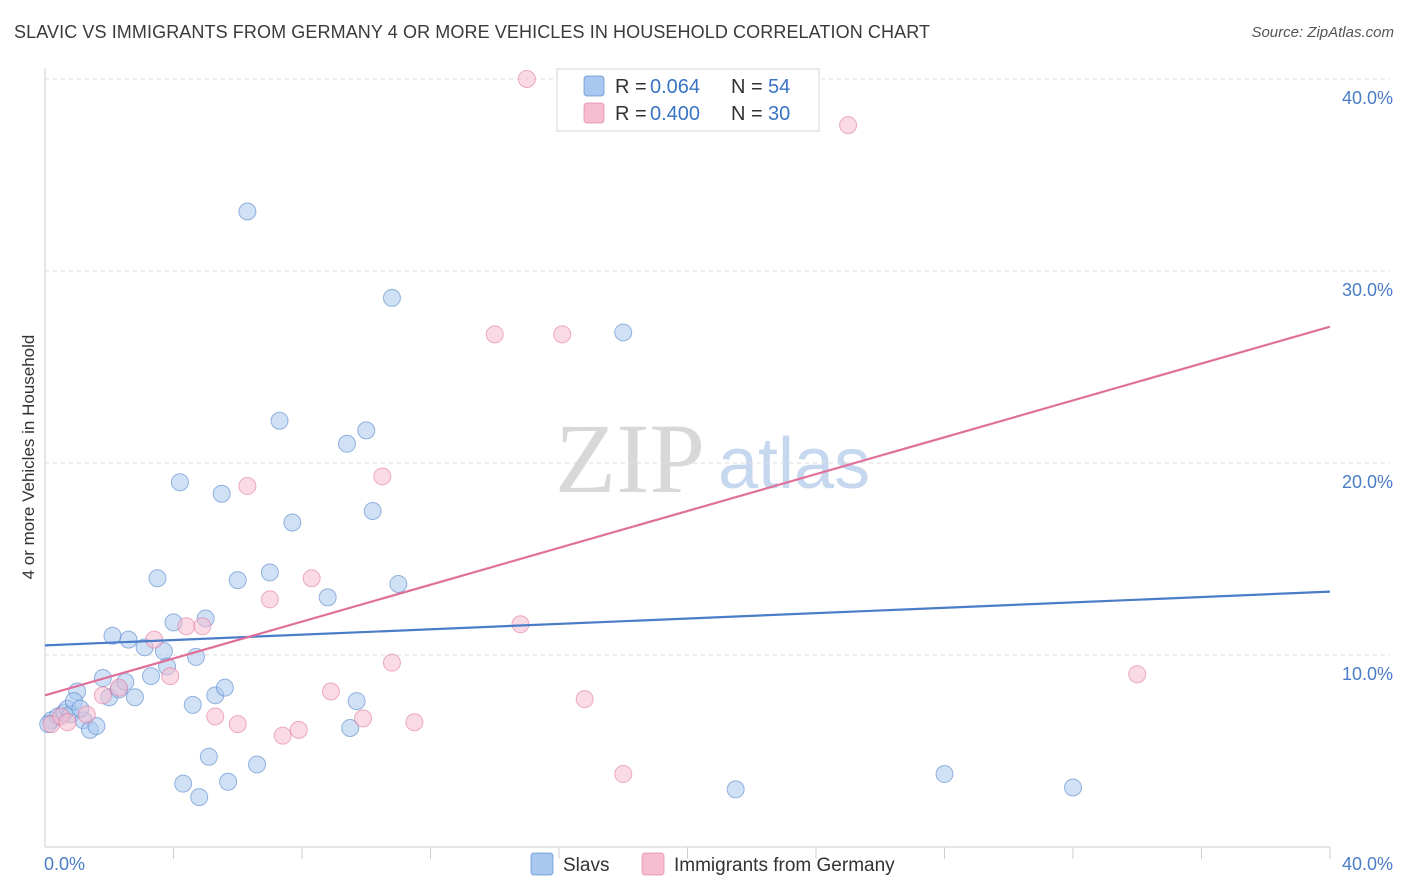 This screenshot has height=892, width=1406. I want to click on bottom-legend-swatch-germany, so click(653, 864).